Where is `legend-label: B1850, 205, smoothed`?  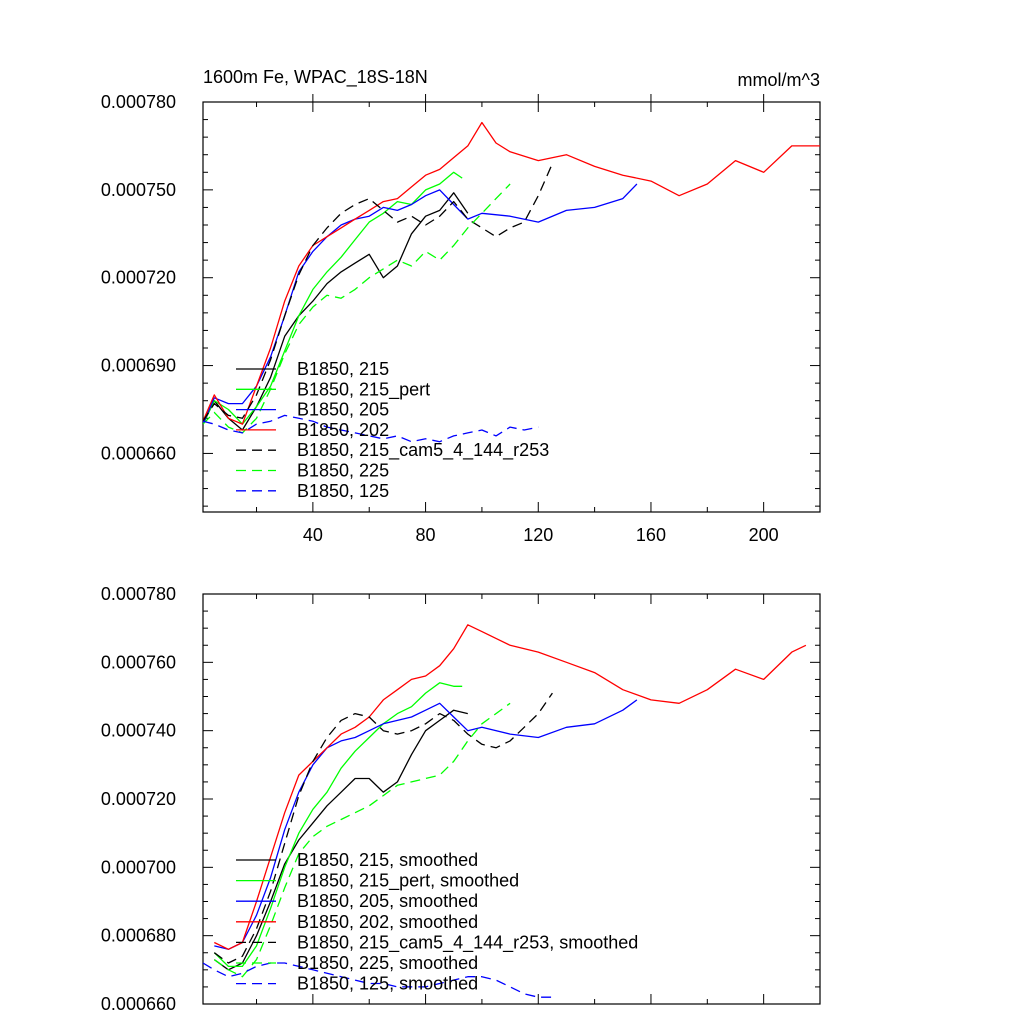 legend-label: B1850, 205, smoothed is located at coordinates (387, 901).